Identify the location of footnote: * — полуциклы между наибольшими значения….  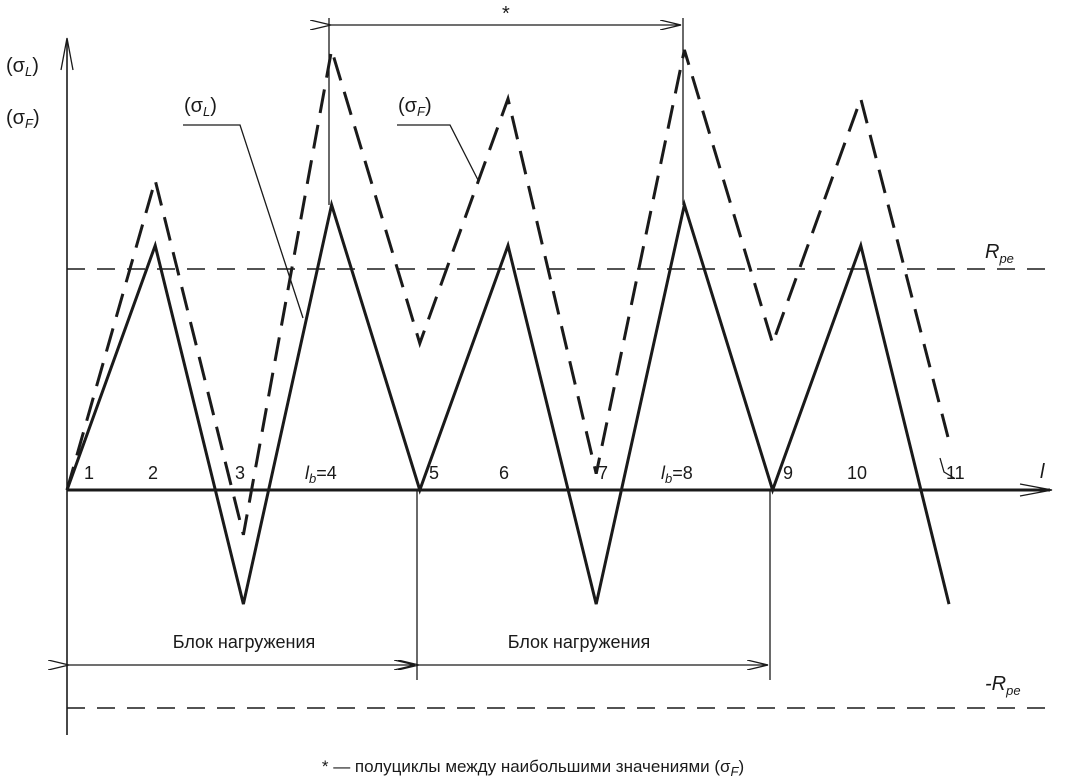
(533, 768).